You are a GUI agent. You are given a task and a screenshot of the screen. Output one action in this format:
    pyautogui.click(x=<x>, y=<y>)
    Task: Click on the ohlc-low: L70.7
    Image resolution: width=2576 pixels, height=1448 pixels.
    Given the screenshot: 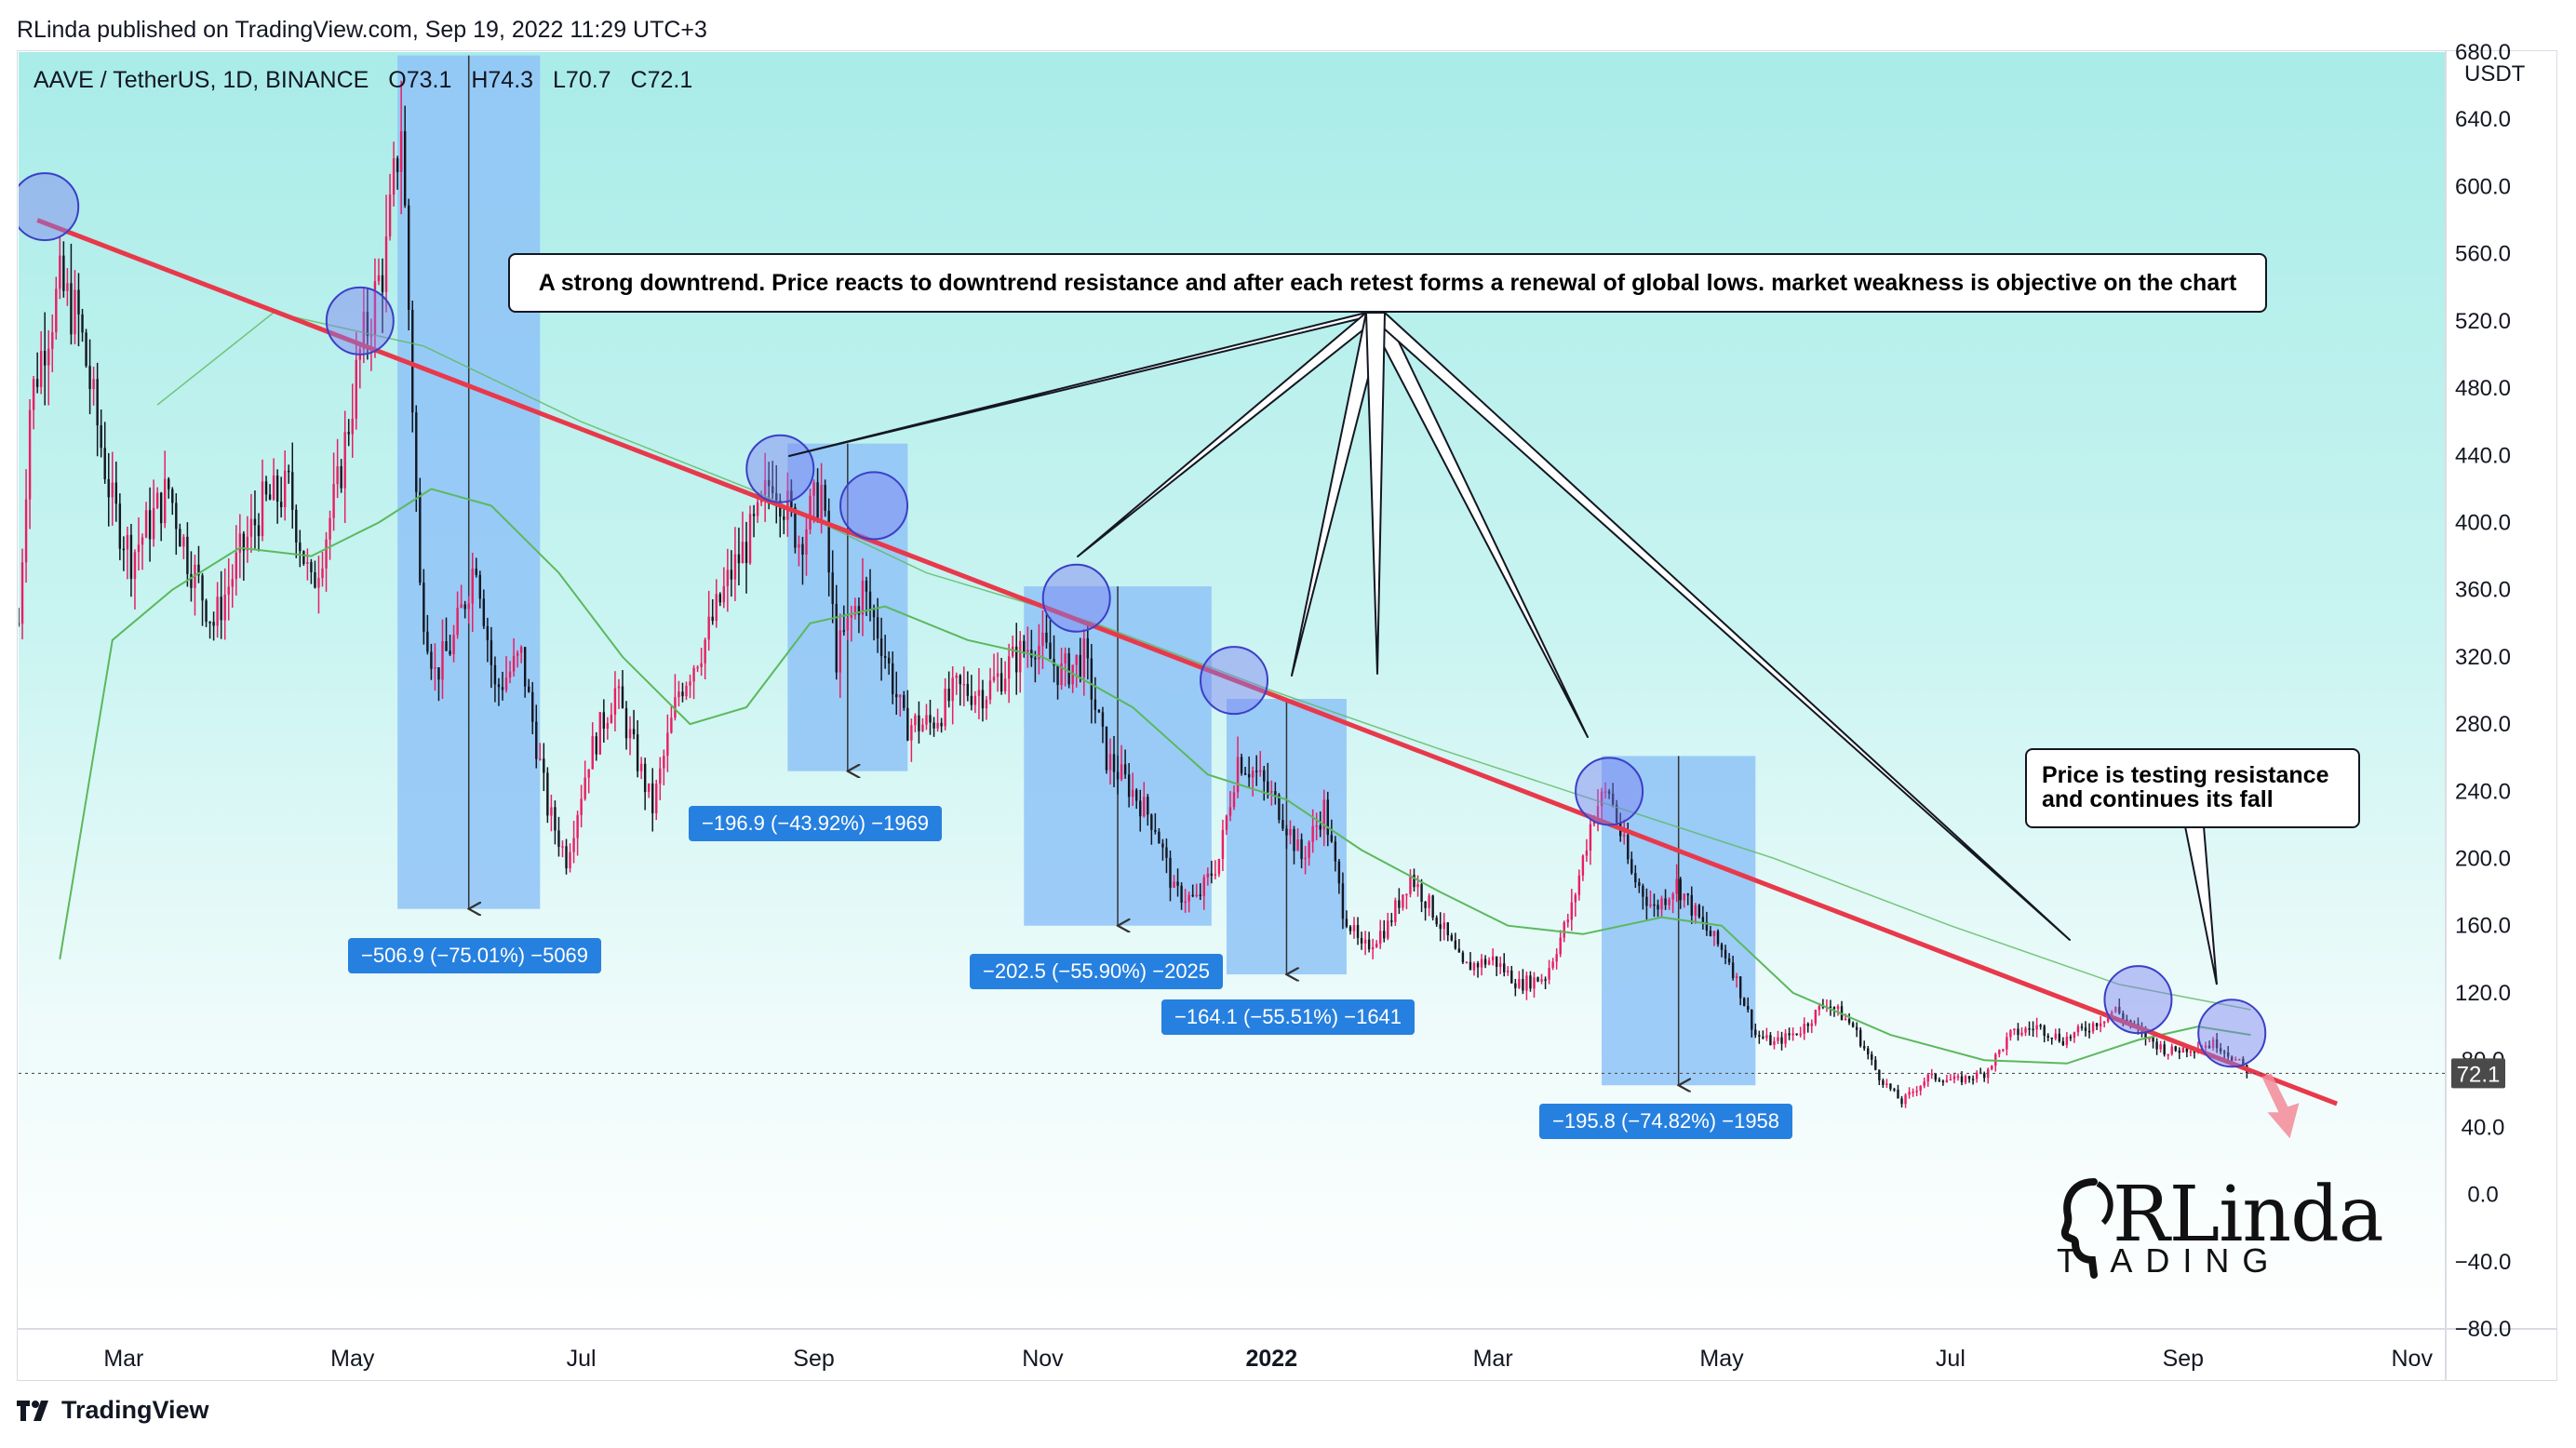 What is the action you would take?
    pyautogui.click(x=582, y=80)
    